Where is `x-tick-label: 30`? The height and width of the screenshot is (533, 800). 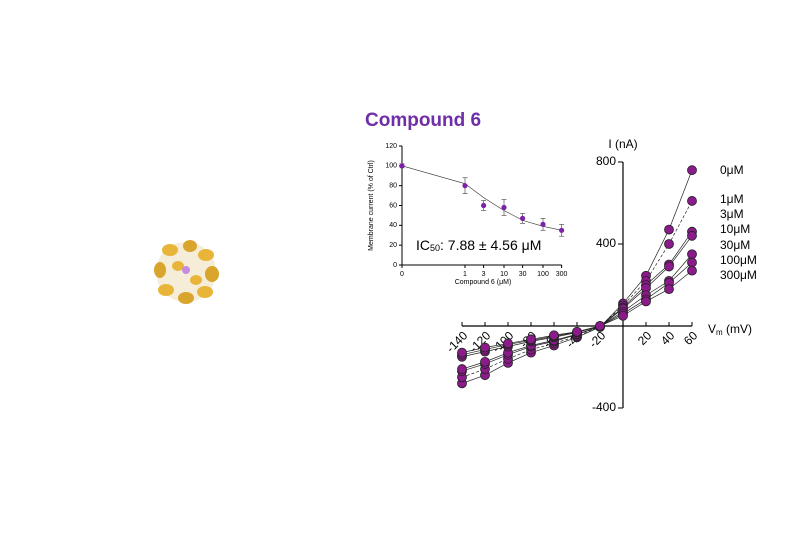
x-tick-label: 30 is located at coordinates (523, 274).